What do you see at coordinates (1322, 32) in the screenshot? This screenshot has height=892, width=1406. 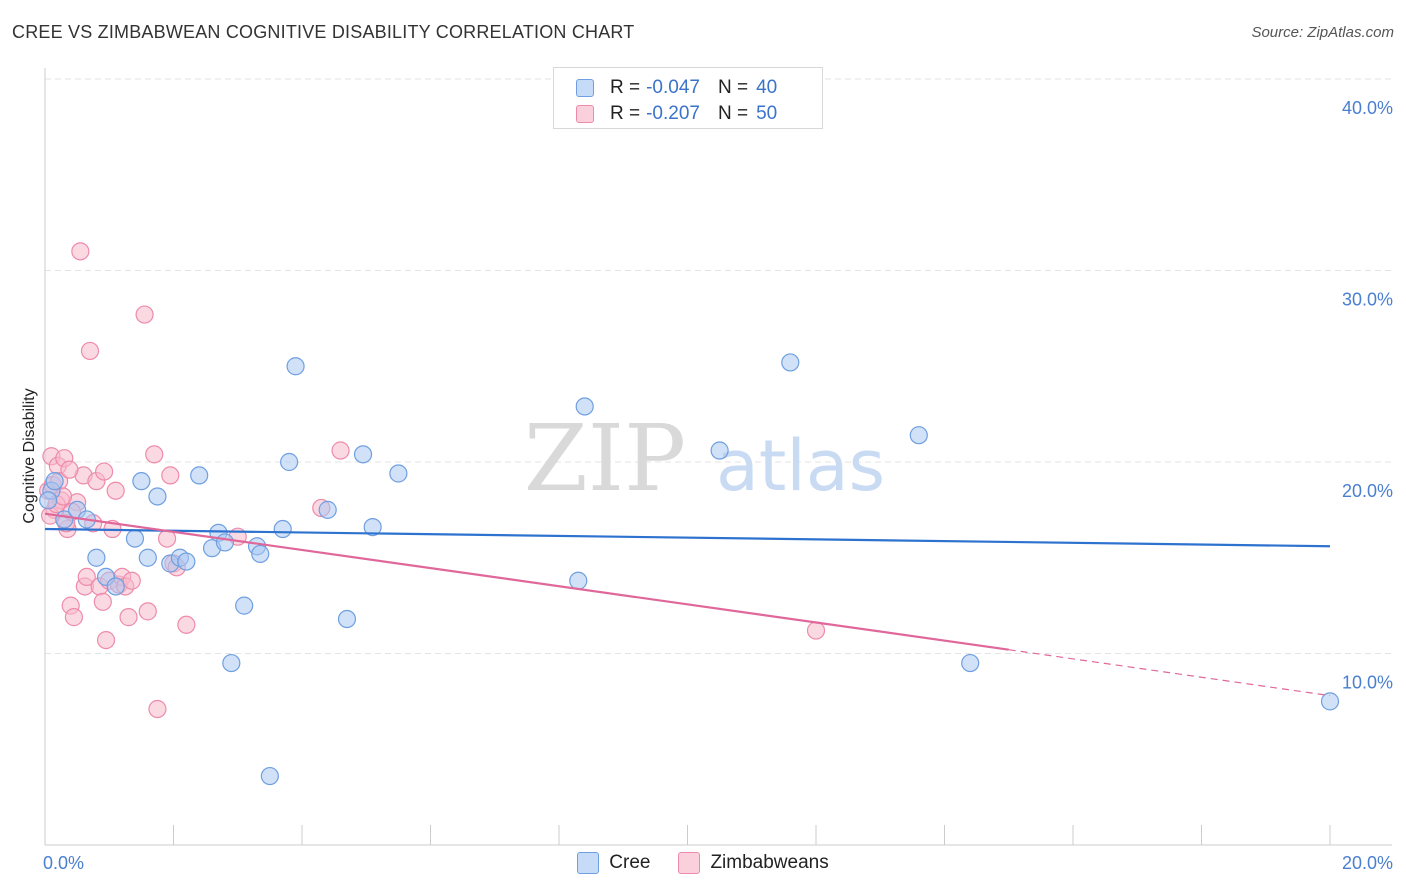 I see `source-label: Source: ZipAtlas.com` at bounding box center [1322, 32].